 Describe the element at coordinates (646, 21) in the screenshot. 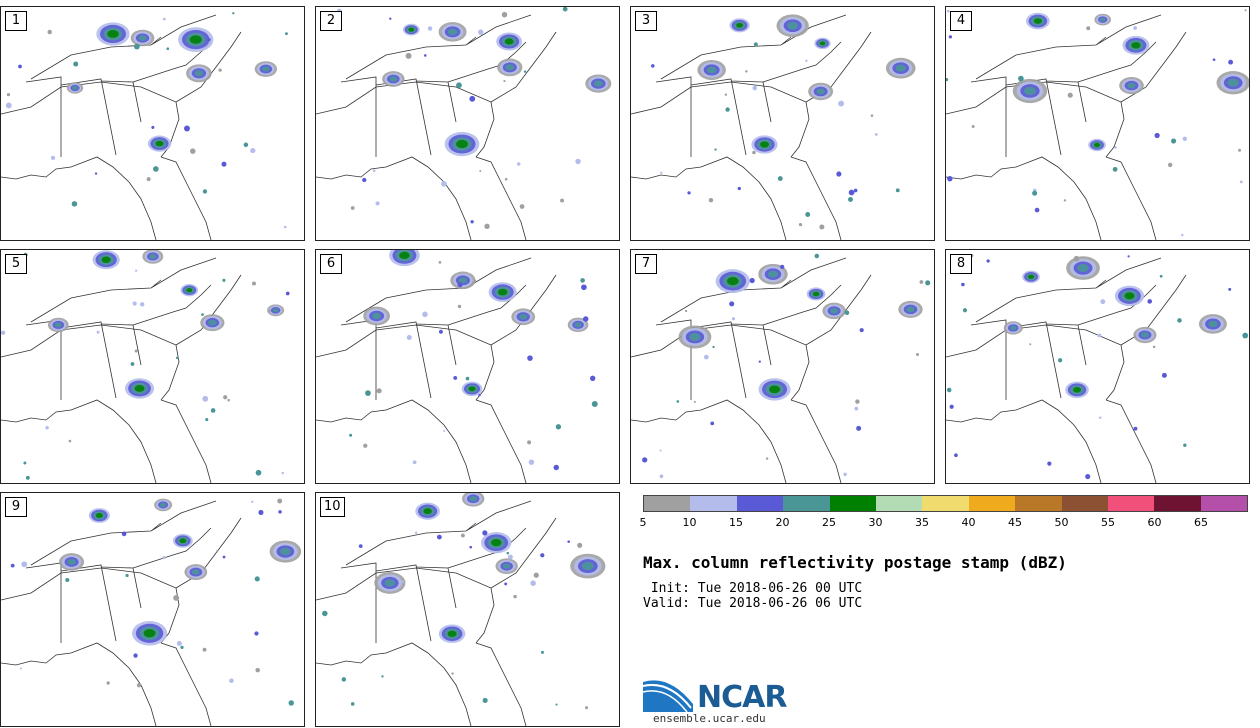

I see `member-label: 3` at that location.